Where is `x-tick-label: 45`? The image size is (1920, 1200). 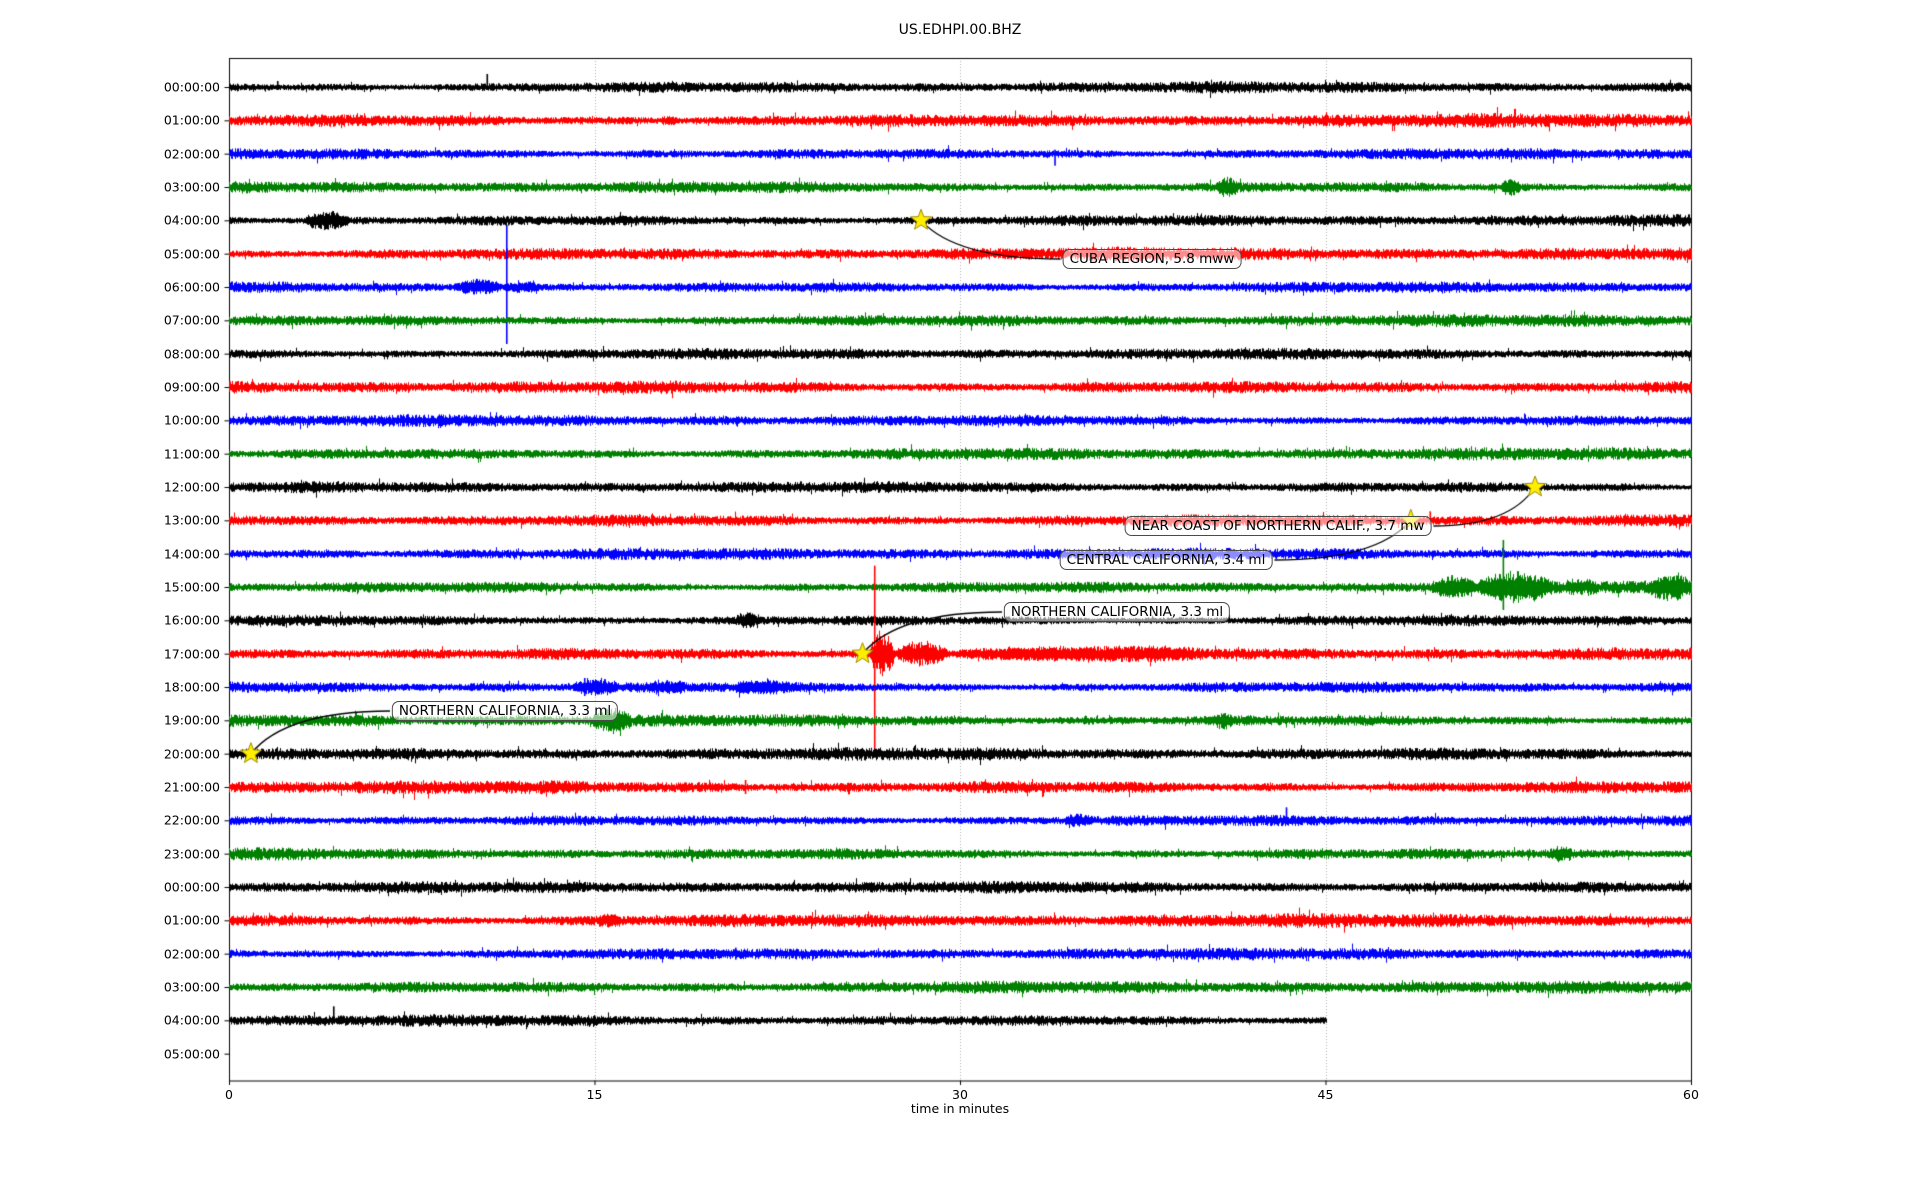 x-tick-label: 45 is located at coordinates (1325, 1094).